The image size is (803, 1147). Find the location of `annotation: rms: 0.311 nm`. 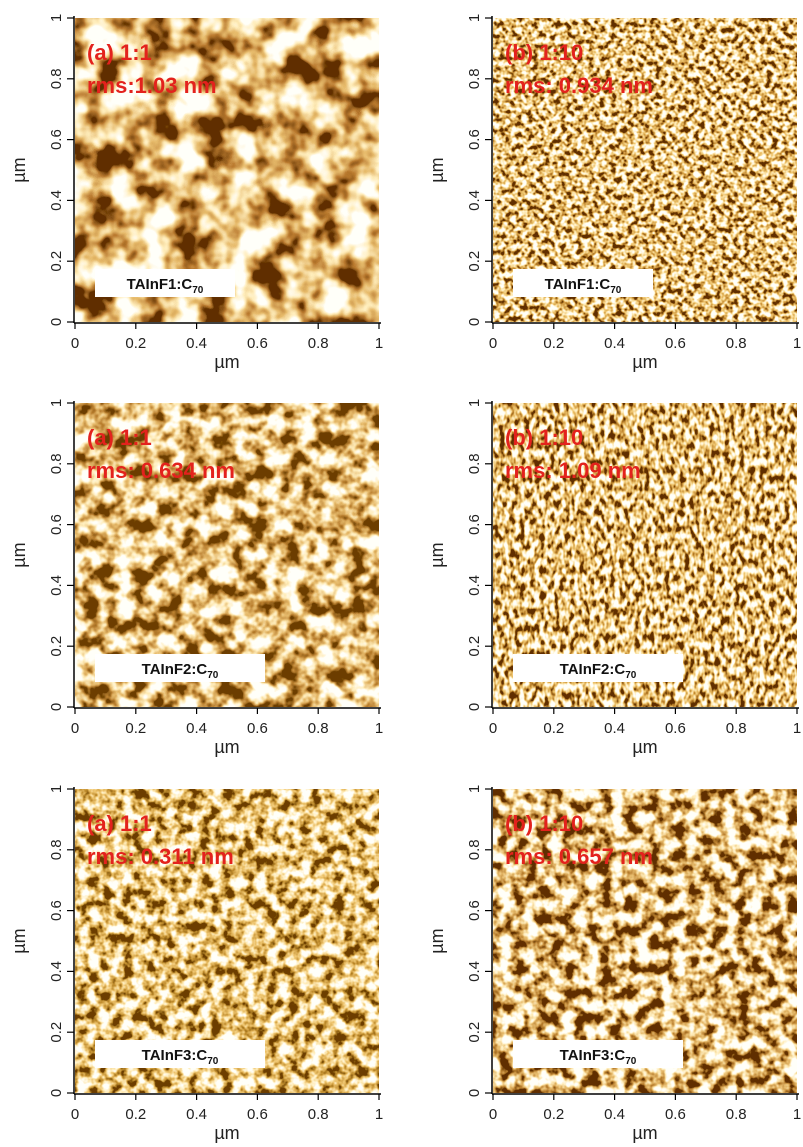

annotation: rms: 0.311 nm is located at coordinates (160, 856).